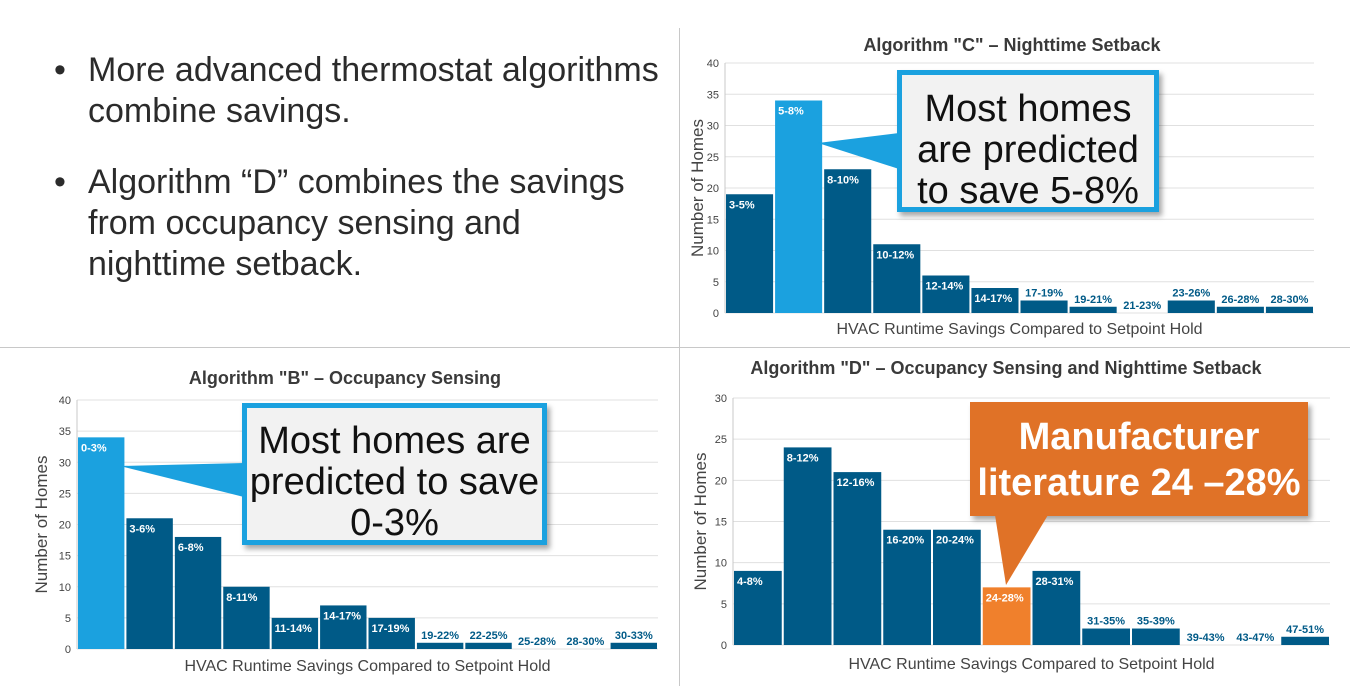  What do you see at coordinates (1191, 294) in the screenshot?
I see `chart-c-bar-label: 23-26%` at bounding box center [1191, 294].